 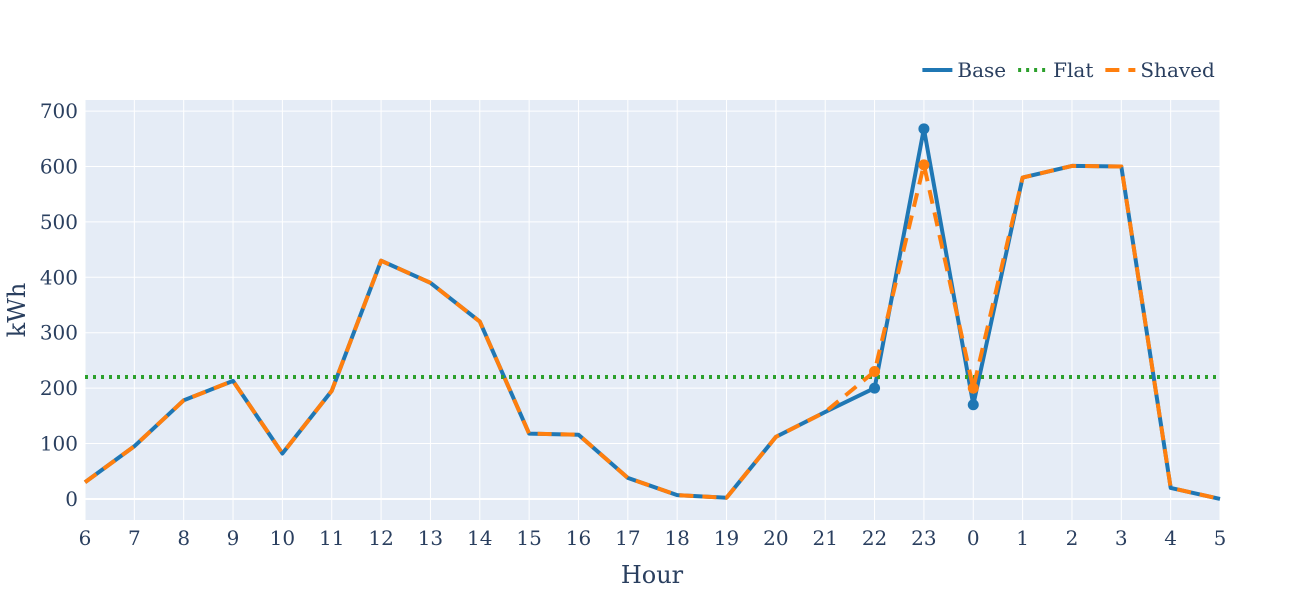 What do you see at coordinates (578, 538) in the screenshot?
I see `x-tick-label: 16` at bounding box center [578, 538].